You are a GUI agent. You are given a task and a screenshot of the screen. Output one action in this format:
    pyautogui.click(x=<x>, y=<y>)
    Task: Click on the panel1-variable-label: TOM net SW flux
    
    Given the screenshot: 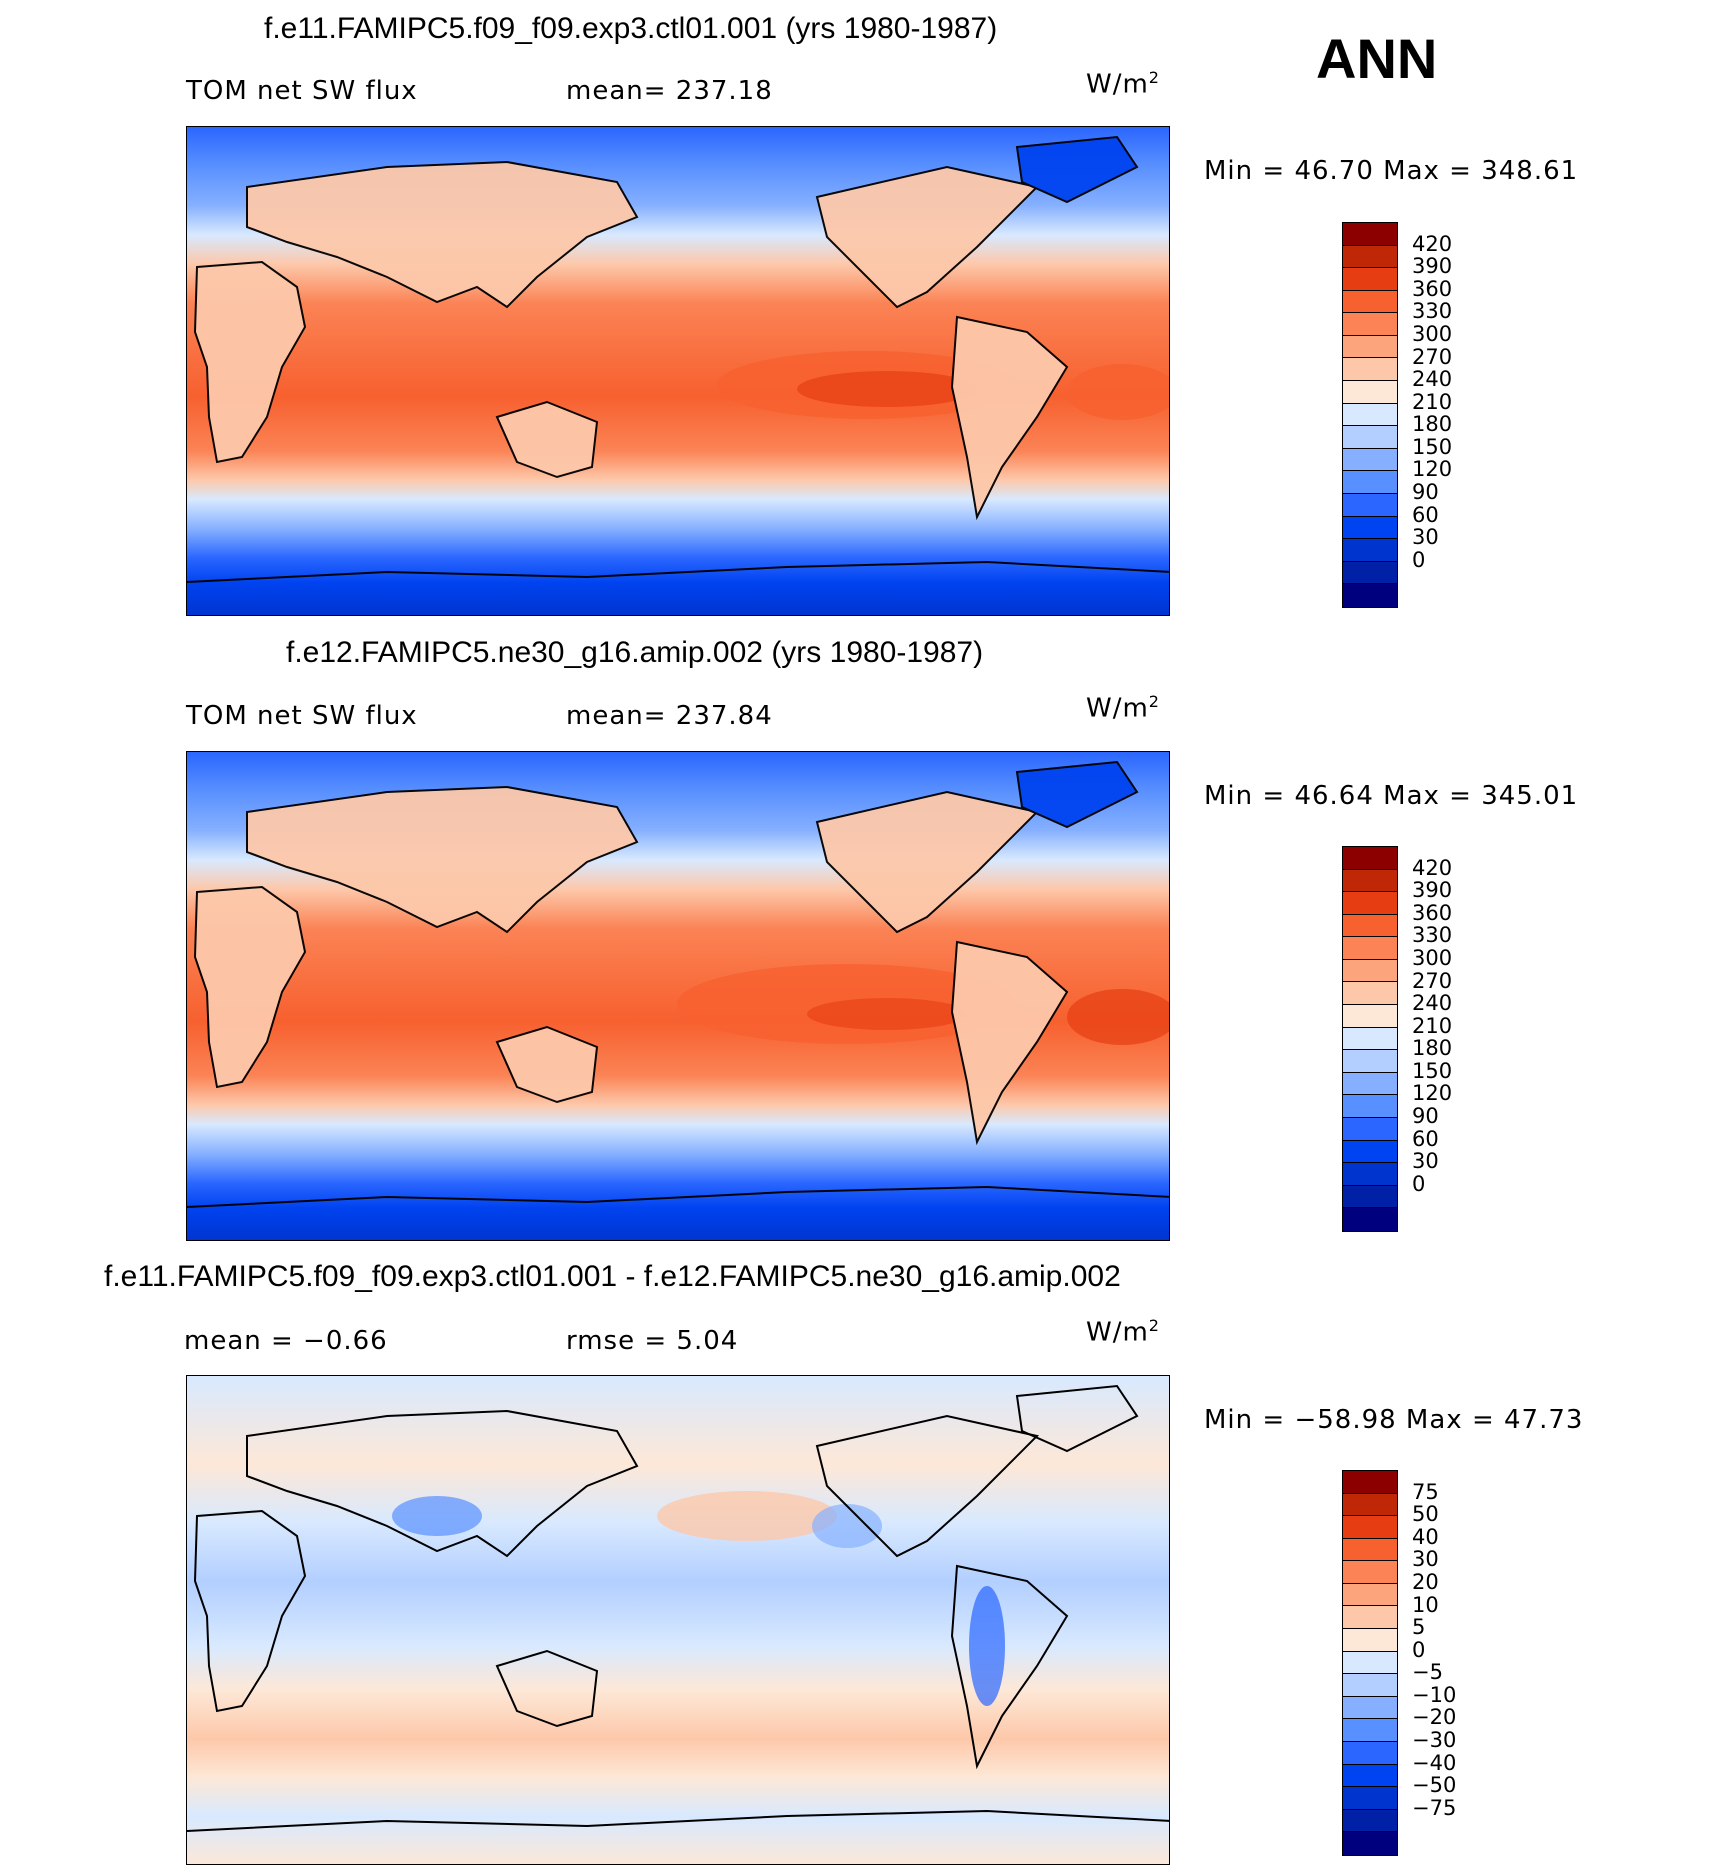 What is the action you would take?
    pyautogui.click(x=302, y=91)
    